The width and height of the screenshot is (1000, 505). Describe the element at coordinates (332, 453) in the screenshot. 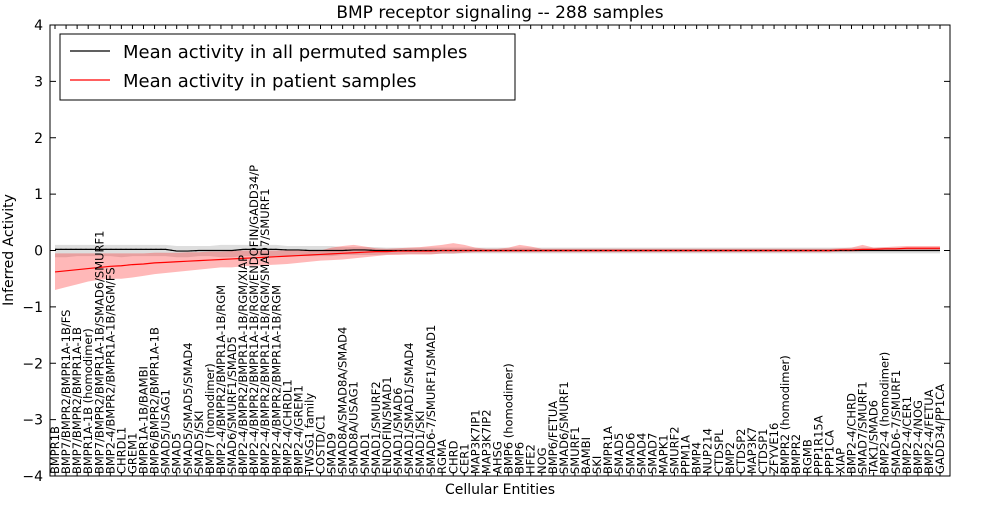

I see `x-tick-label: SMAD9` at that location.